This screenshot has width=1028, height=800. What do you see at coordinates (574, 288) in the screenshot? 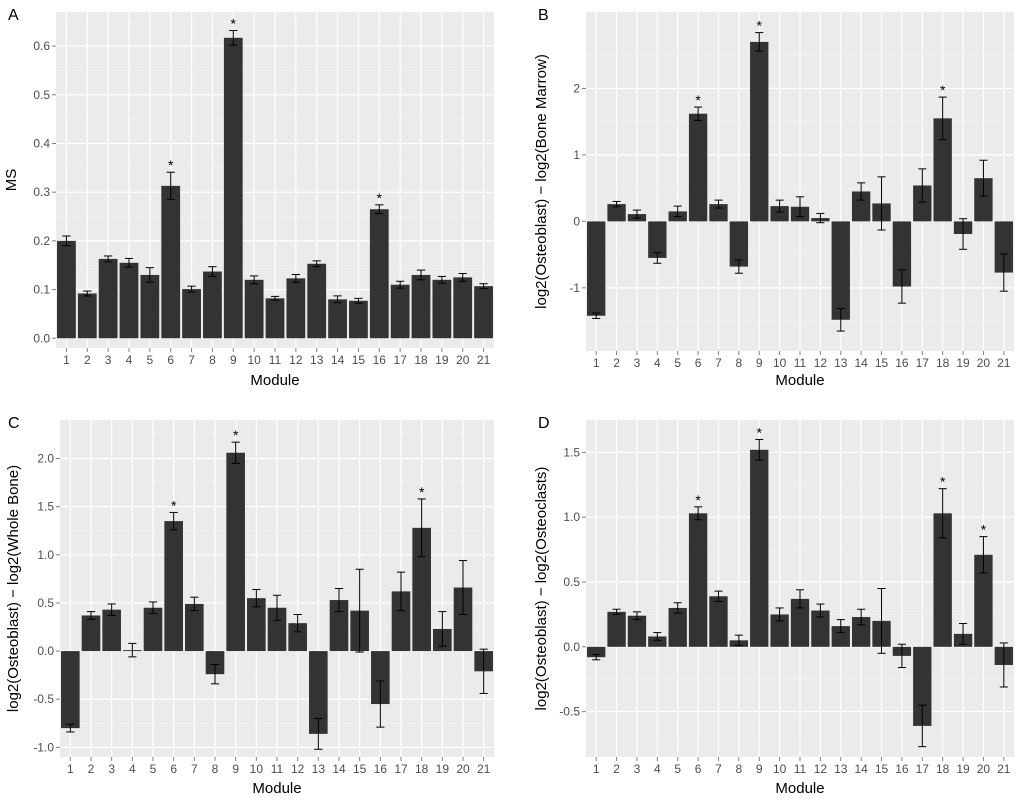
I see `y-tick-label: -1` at bounding box center [574, 288].